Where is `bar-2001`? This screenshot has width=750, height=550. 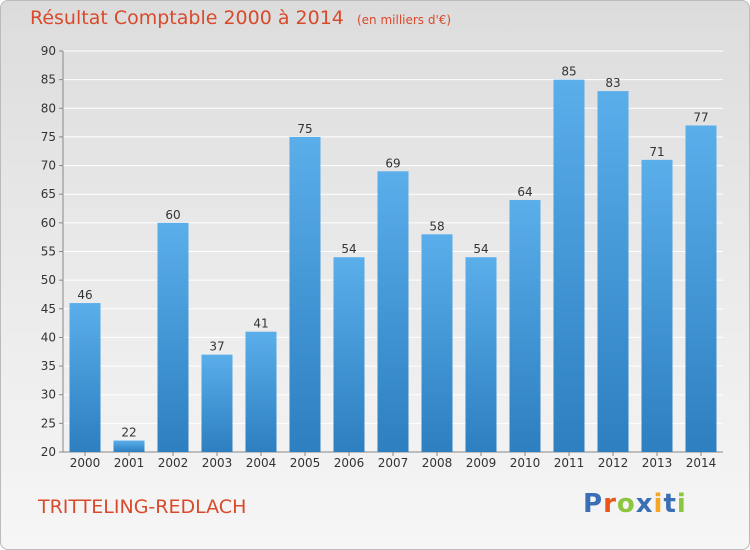
bar-2001 is located at coordinates (129, 446).